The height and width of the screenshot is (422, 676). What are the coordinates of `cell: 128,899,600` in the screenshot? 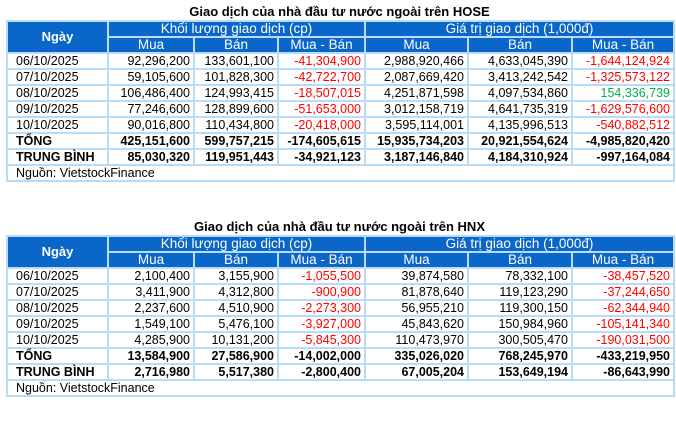 It's located at (236, 109).